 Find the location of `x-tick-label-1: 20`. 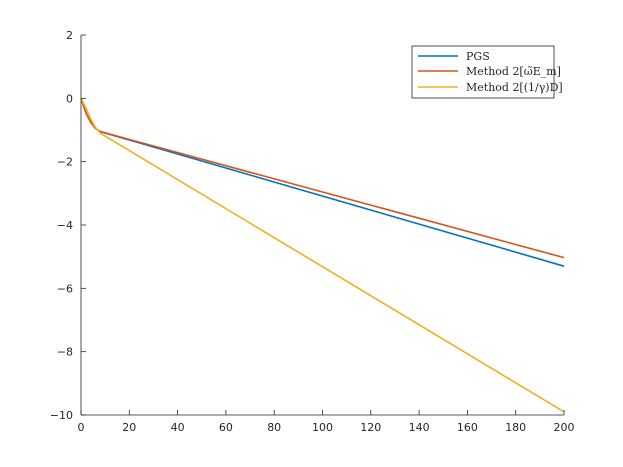

x-tick-label-1: 20 is located at coordinates (129, 427).